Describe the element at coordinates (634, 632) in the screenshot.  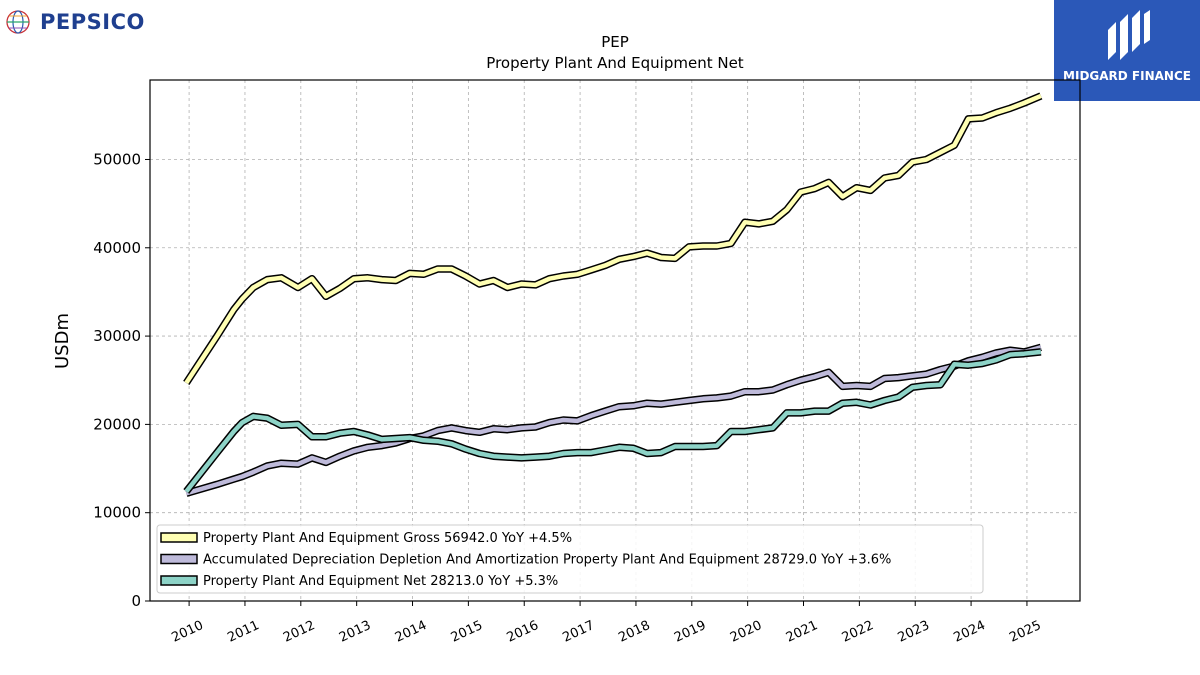
I see `x-tick-label: 2018` at that location.